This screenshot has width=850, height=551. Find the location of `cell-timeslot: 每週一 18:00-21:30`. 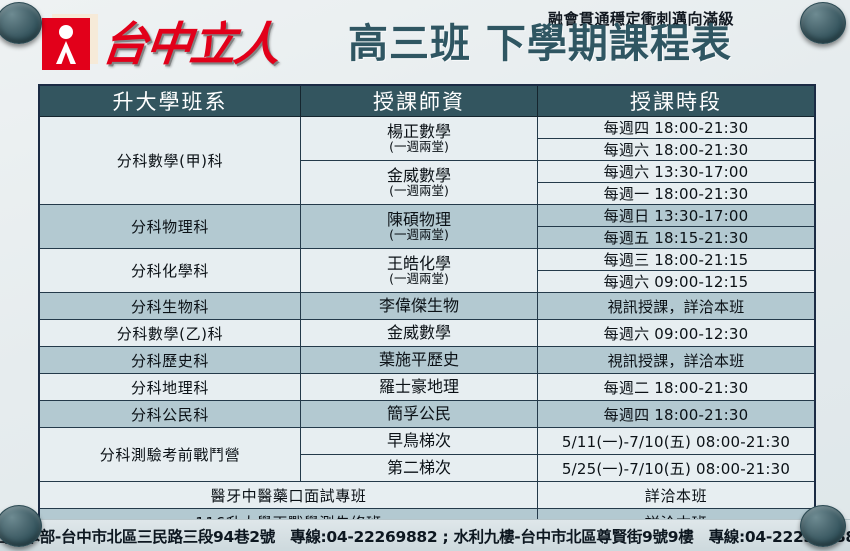

cell-timeslot: 每週一 18:00-21:30 is located at coordinates (676, 193).